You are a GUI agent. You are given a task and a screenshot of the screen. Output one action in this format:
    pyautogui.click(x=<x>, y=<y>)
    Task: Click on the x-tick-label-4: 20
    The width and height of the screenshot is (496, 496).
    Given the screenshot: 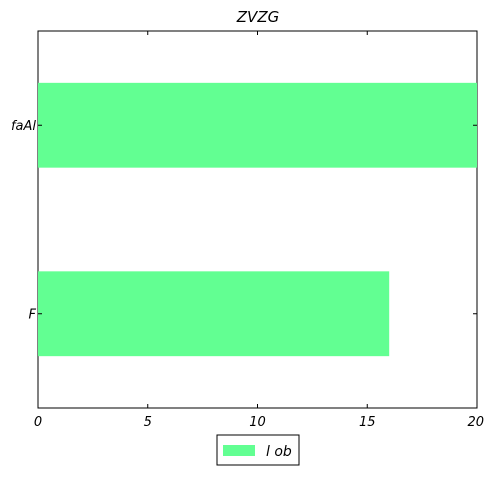 What is the action you would take?
    pyautogui.click(x=475, y=422)
    